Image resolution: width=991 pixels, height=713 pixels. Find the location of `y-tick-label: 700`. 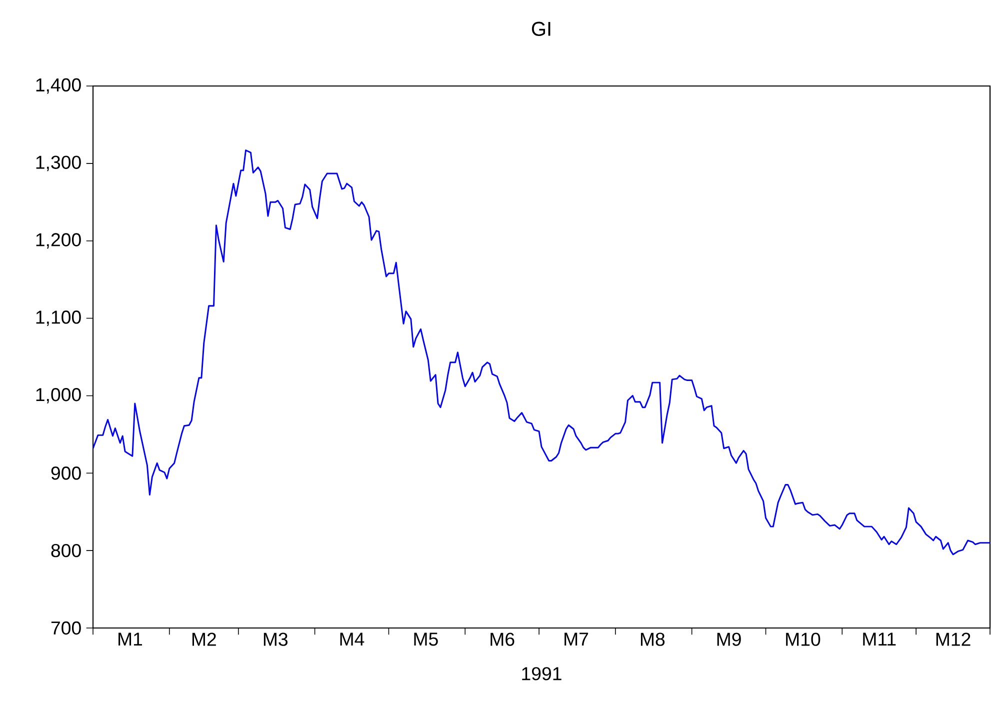

y-tick-label: 700 is located at coordinates (66, 628).